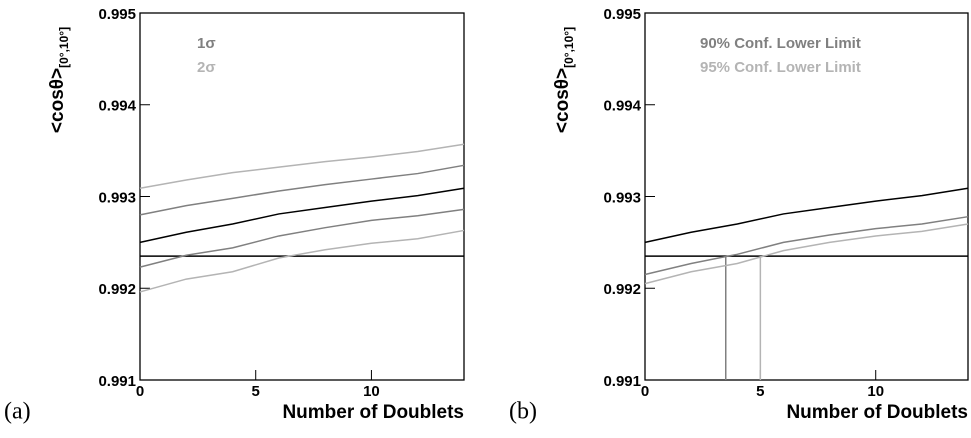 This screenshot has width=971, height=438. What do you see at coordinates (780, 67) in the screenshot?
I see `legend-entry: 95% Conf. Lower Limit` at bounding box center [780, 67].